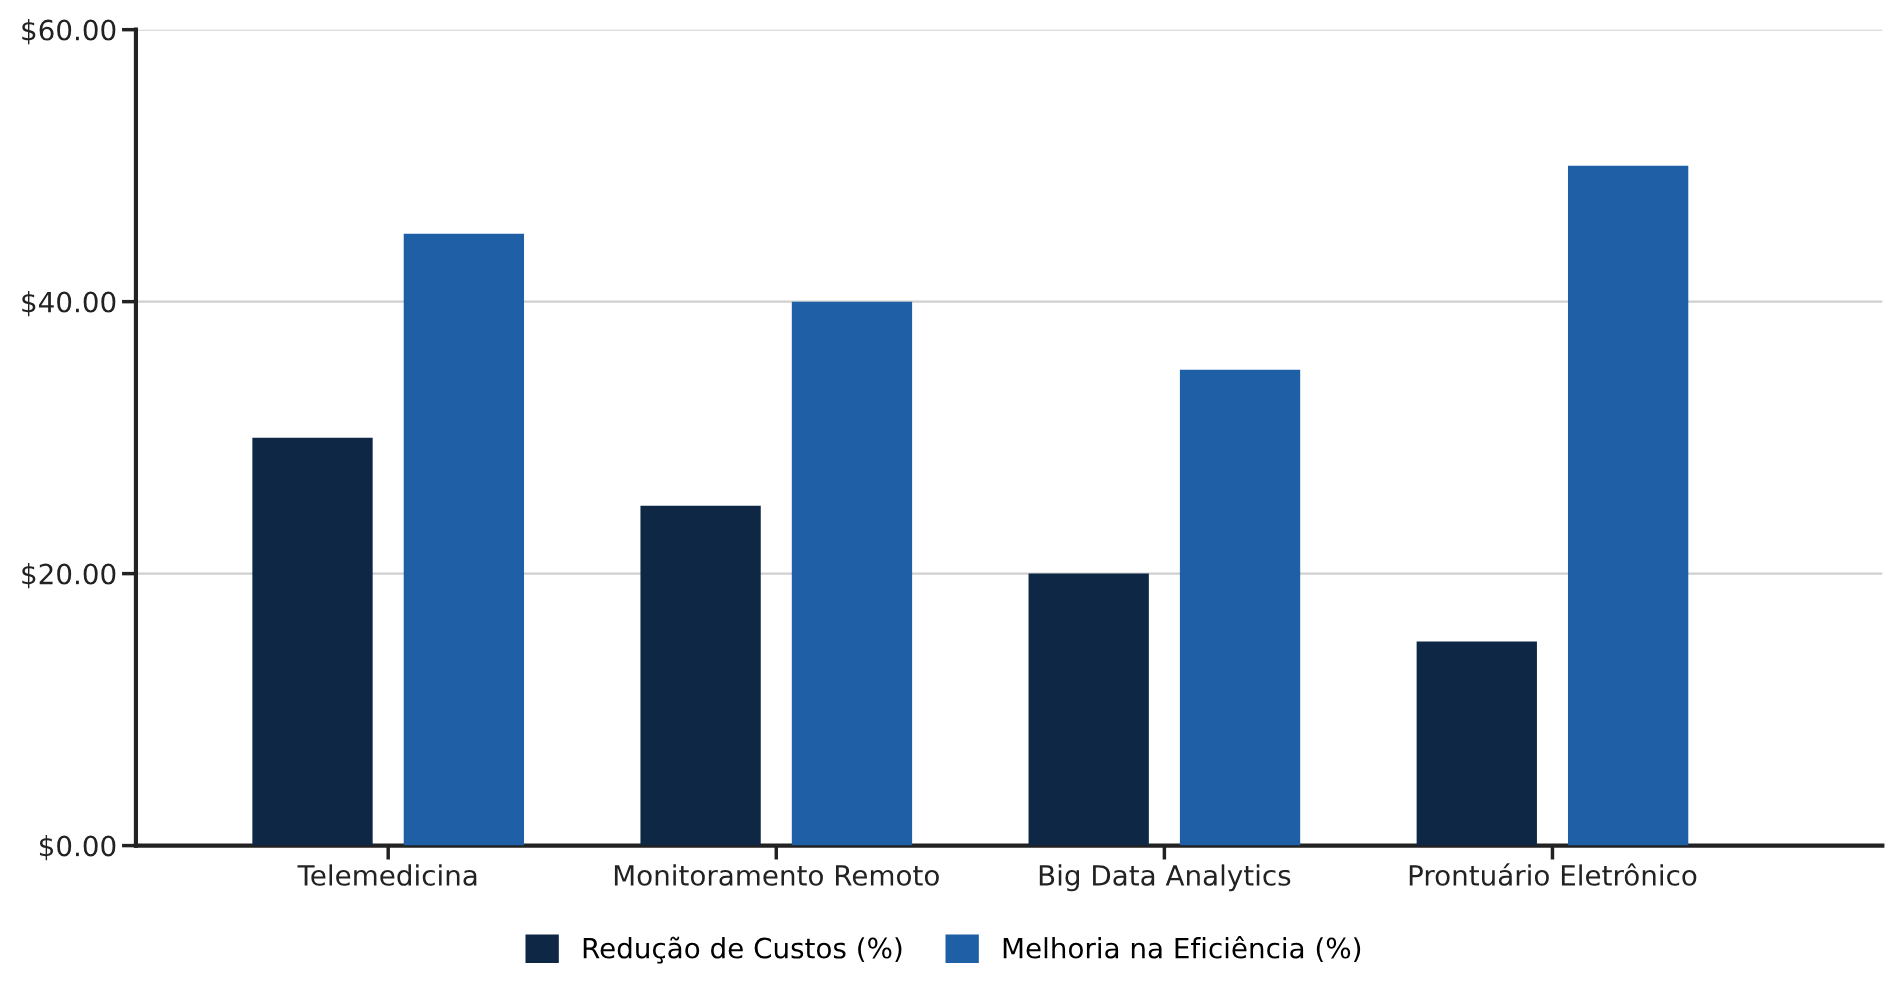 This screenshot has width=1888, height=989. I want to click on y-tick-label: $40.00, so click(69, 304).